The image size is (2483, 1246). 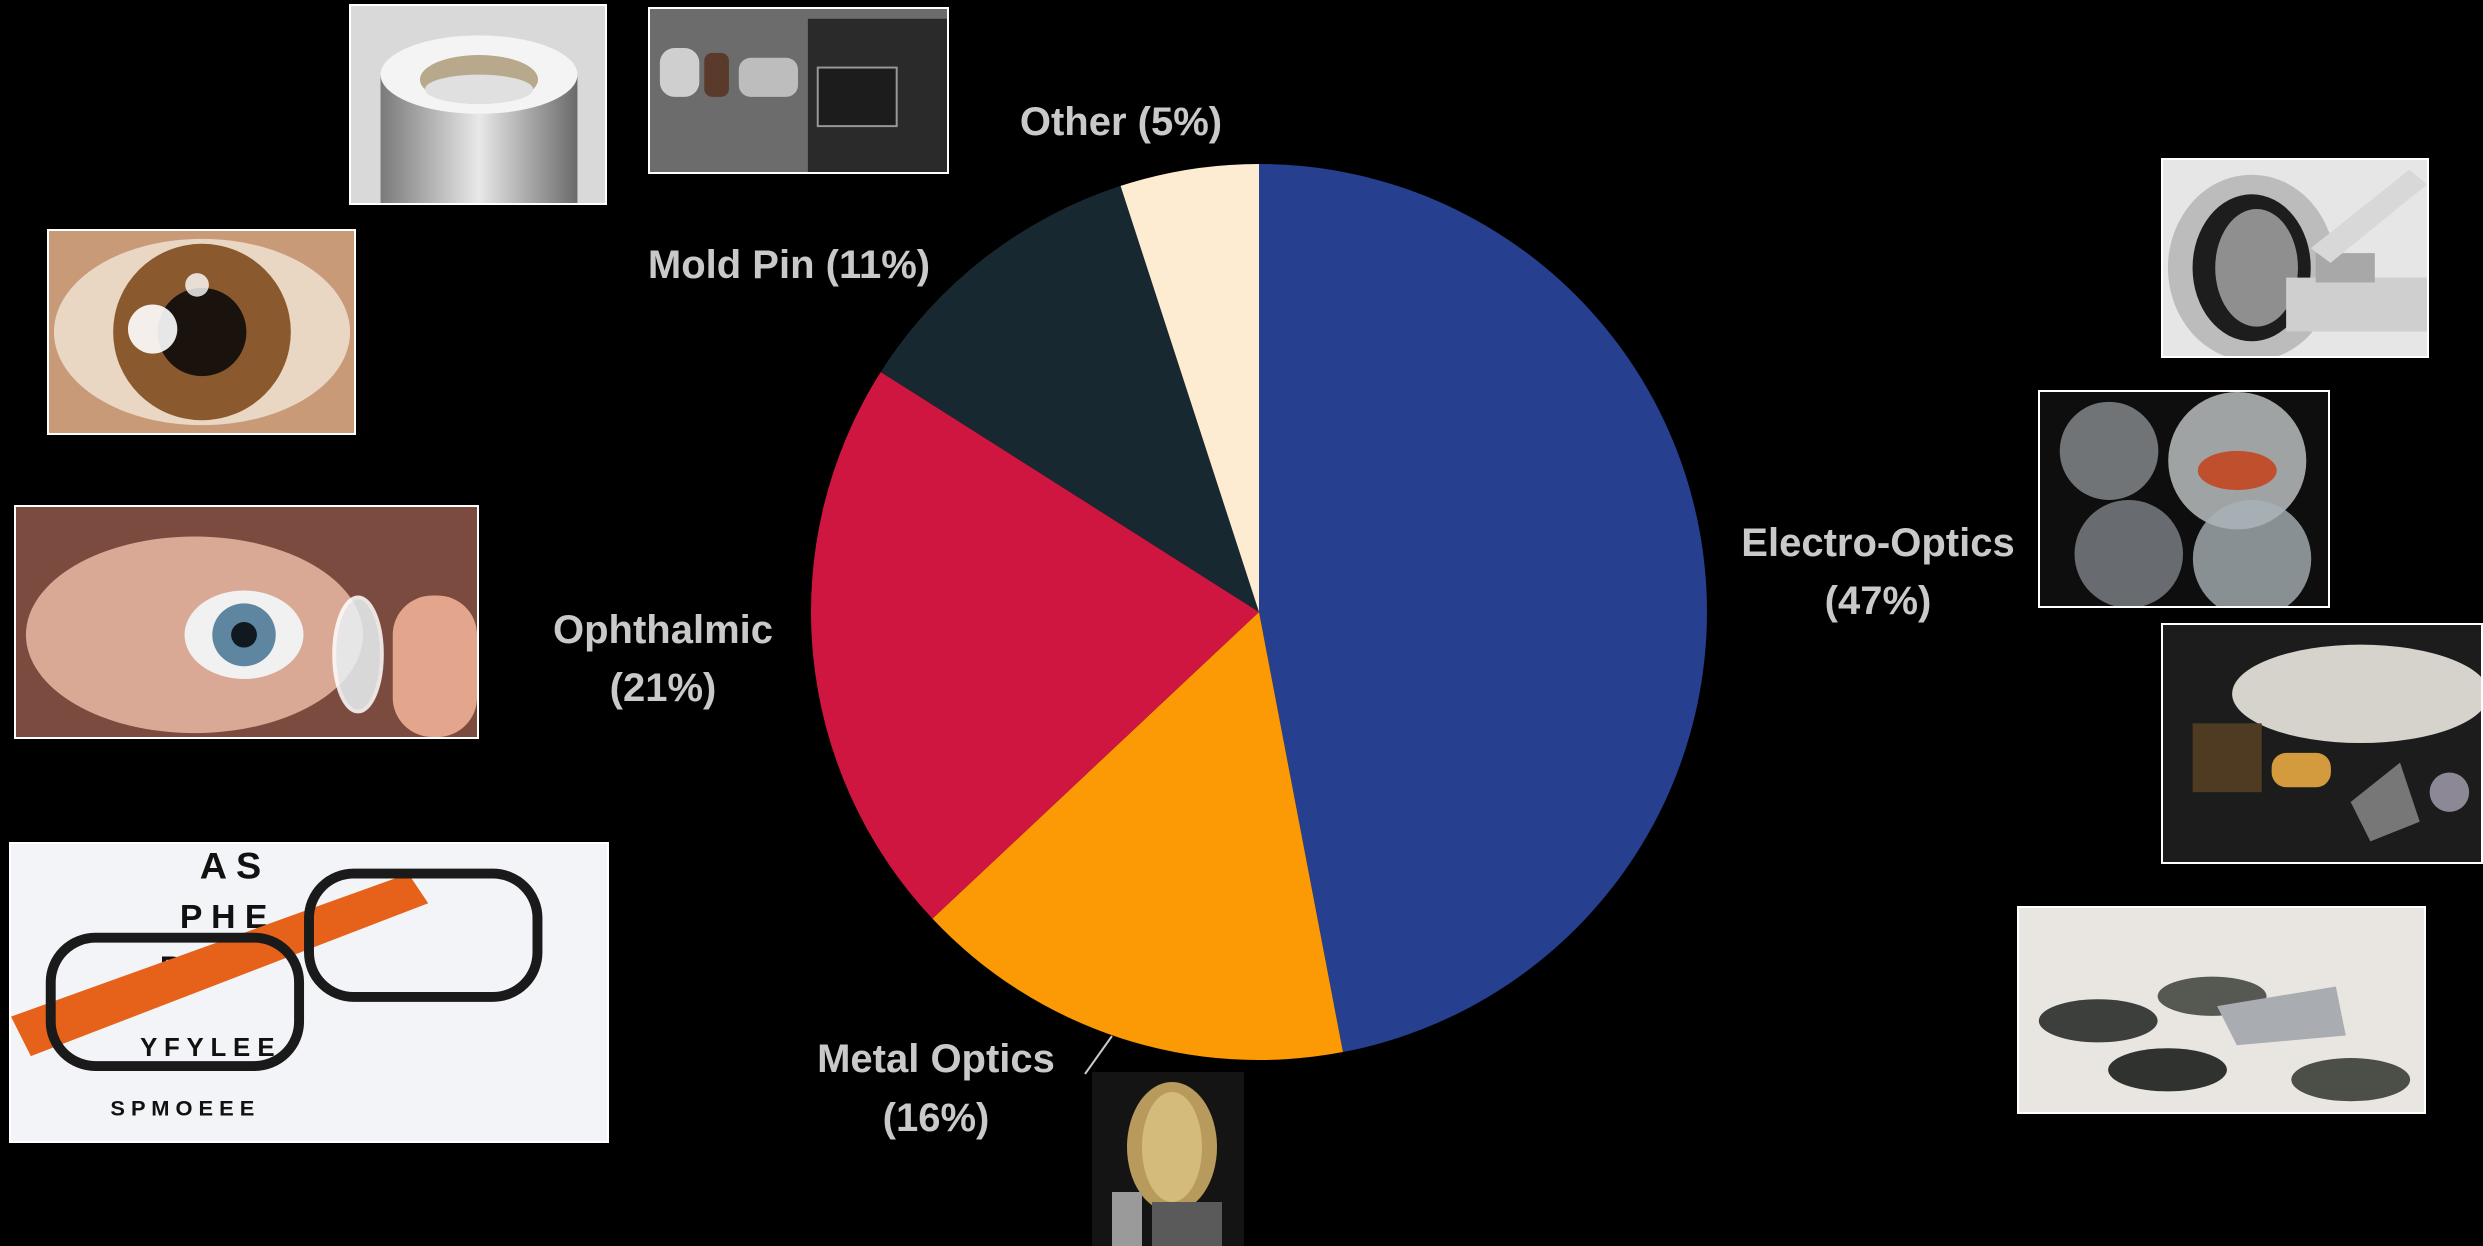 What do you see at coordinates (1483, 608) in the screenshot?
I see `pie-slice-electro-optics` at bounding box center [1483, 608].